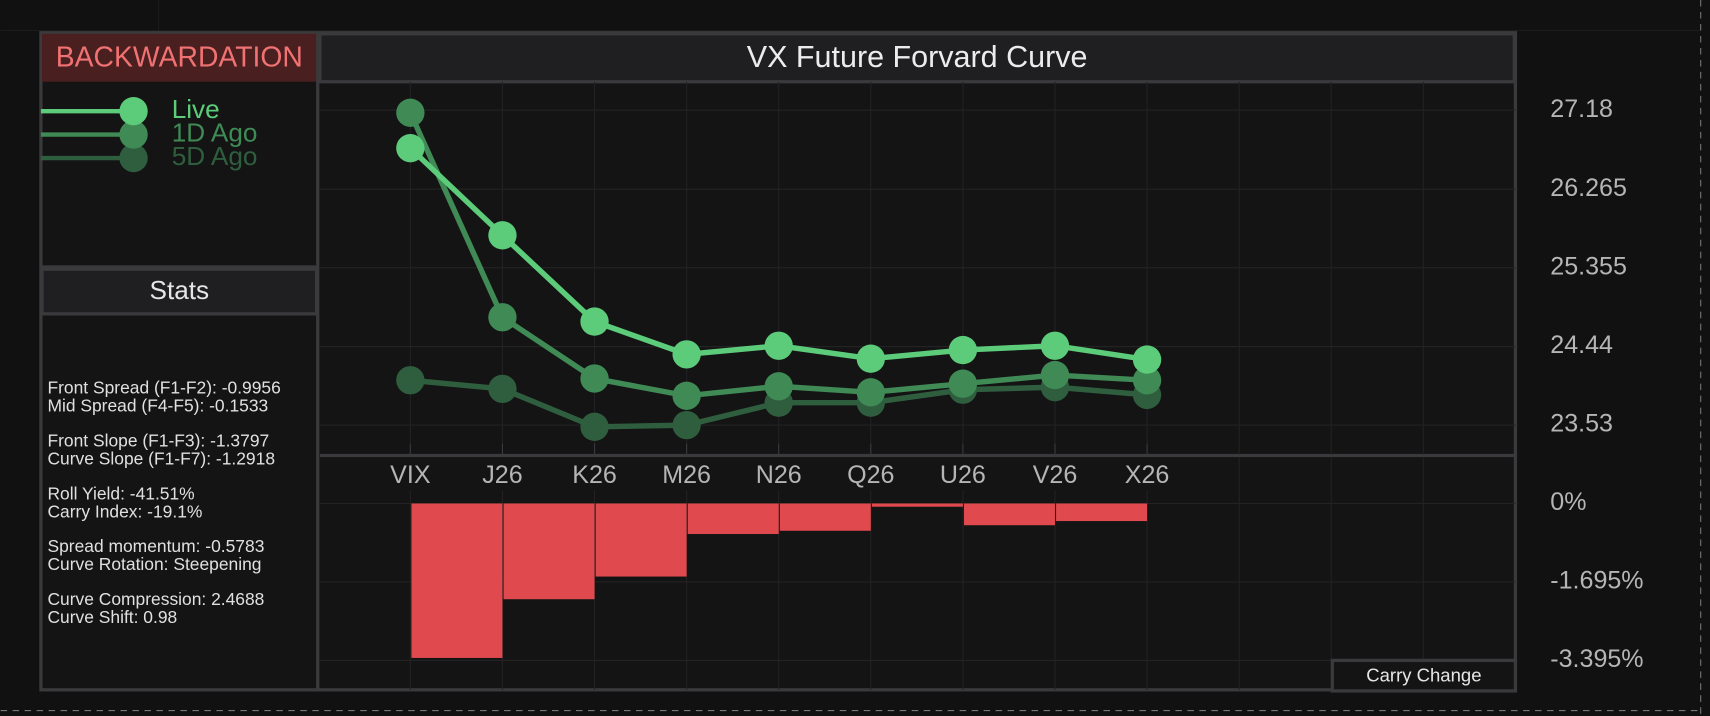  I want to click on chart-title: VX Future Forvard Curve, so click(917, 57).